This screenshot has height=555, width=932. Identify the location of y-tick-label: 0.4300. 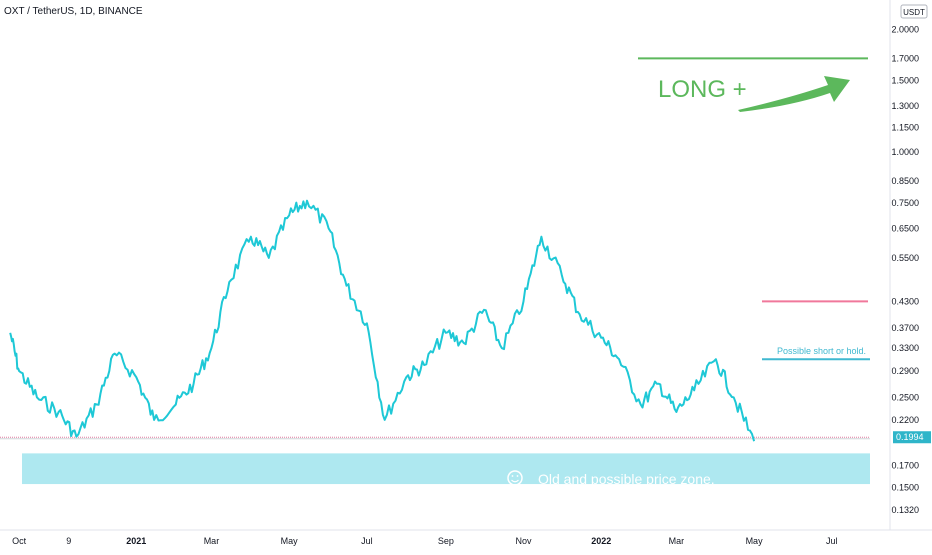
(905, 301).